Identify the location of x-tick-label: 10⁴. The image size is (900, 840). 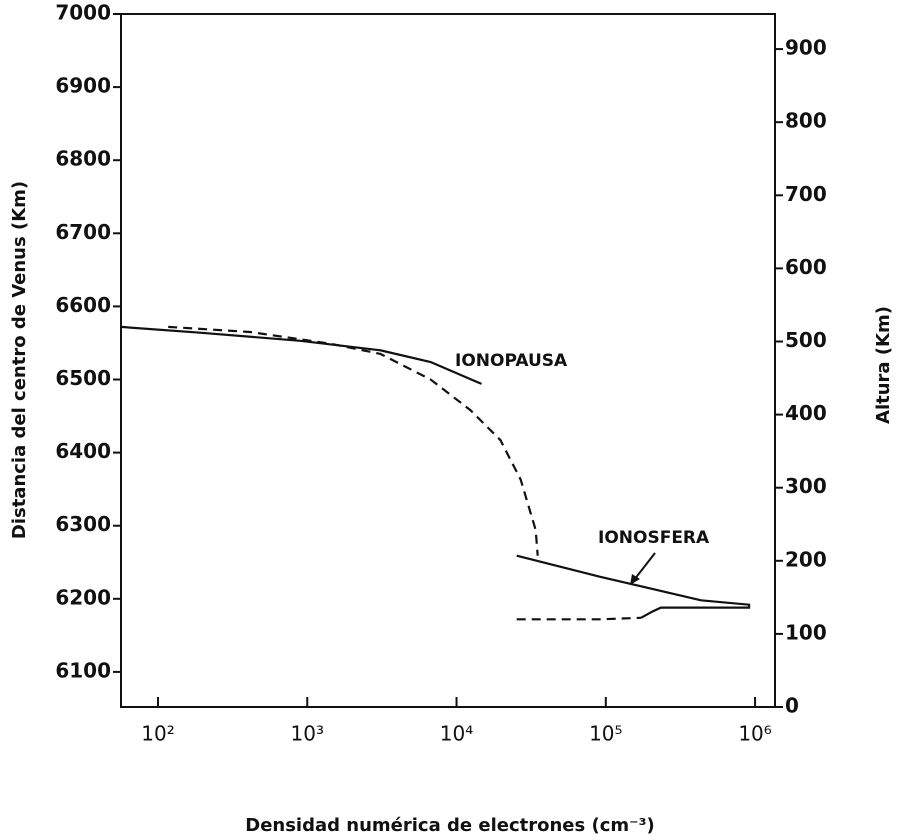
(456, 734).